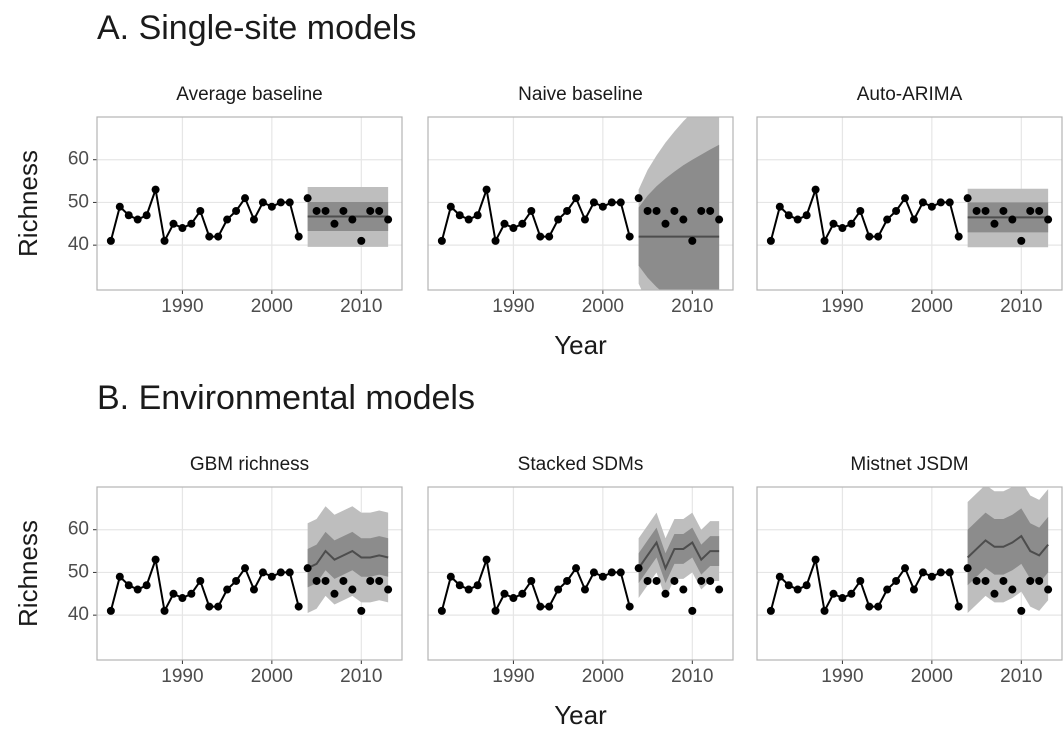  Describe the element at coordinates (256, 28) in the screenshot. I see `section-title: A. Single-site models` at that location.